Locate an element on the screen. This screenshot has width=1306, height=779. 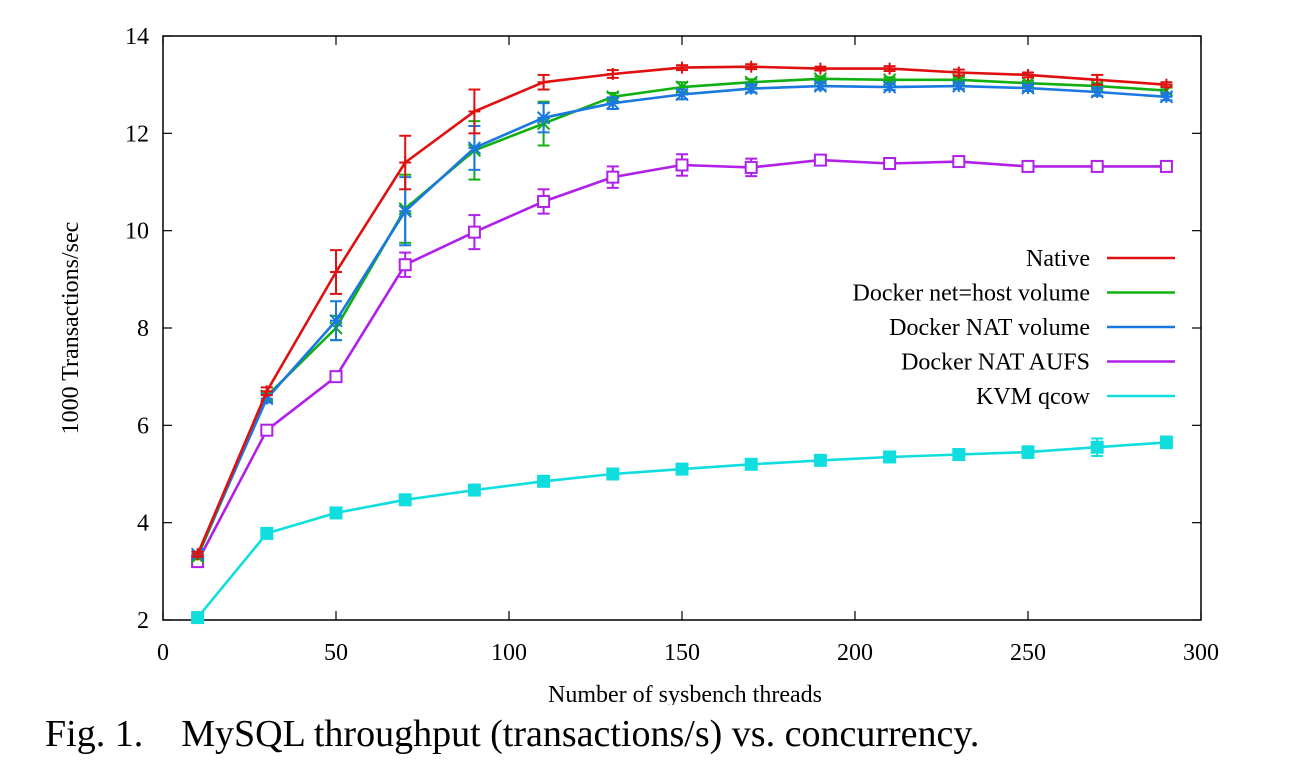
y-tick-label: 8 is located at coordinates (143, 329).